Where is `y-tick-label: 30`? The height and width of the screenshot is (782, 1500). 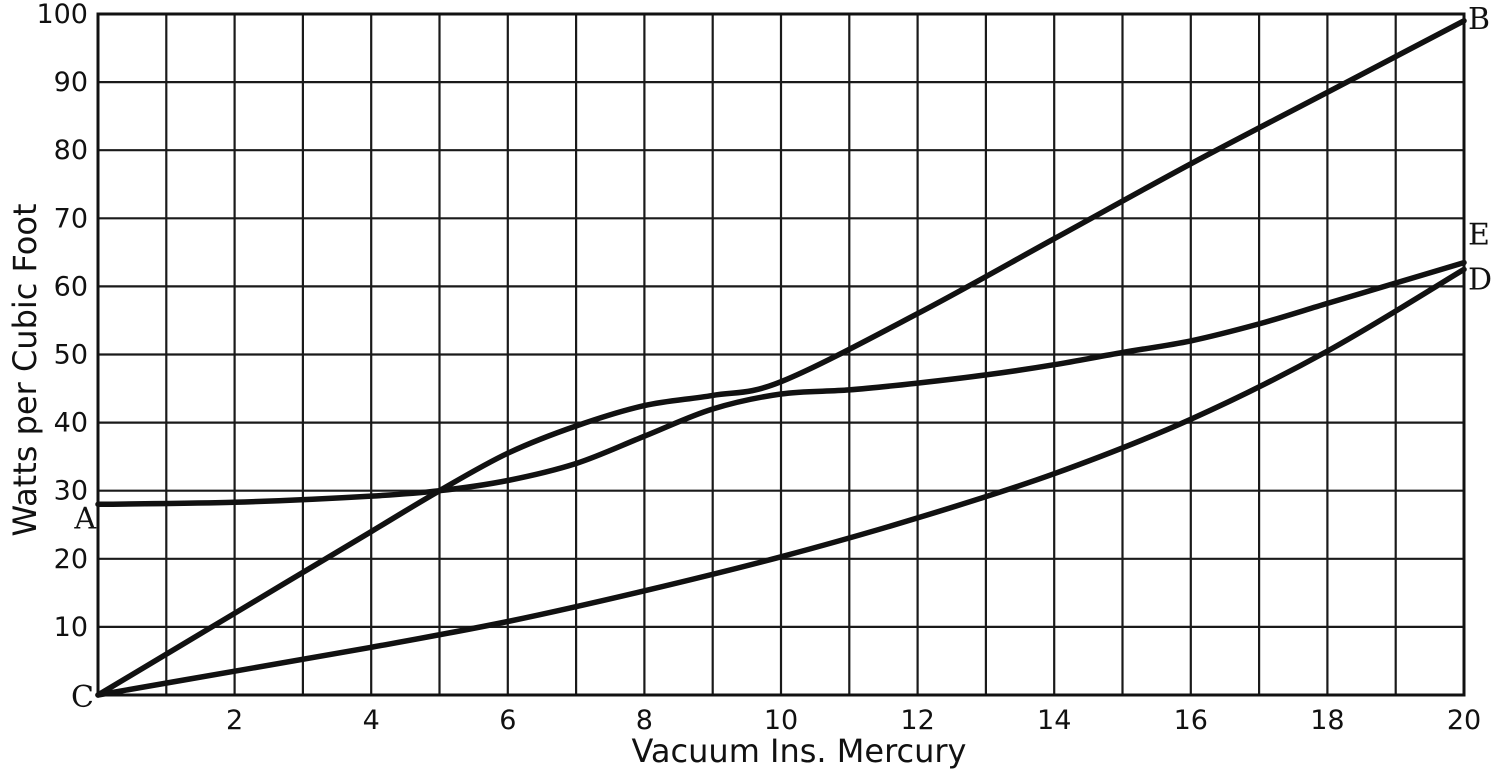 y-tick-label: 30 is located at coordinates (71, 491).